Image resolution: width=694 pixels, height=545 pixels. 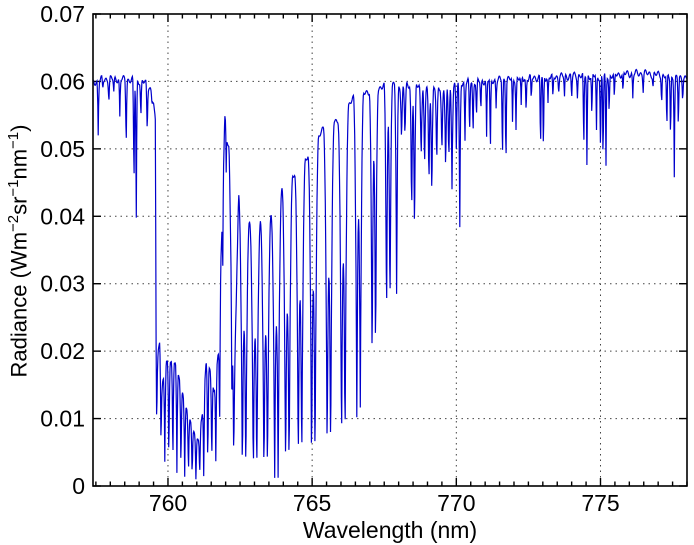 What do you see at coordinates (456, 503) in the screenshot?
I see `x-tick-label: 770` at bounding box center [456, 503].